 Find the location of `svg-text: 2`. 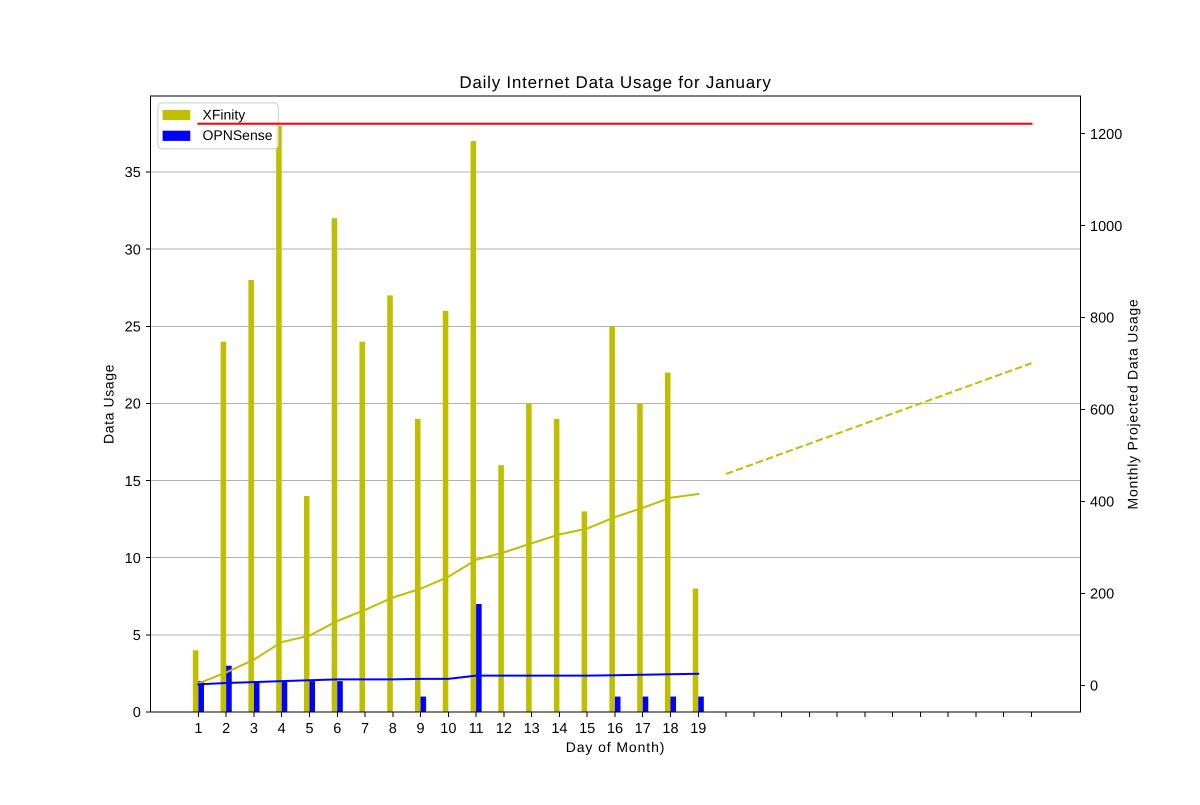

svg-text: 2 is located at coordinates (226, 729).